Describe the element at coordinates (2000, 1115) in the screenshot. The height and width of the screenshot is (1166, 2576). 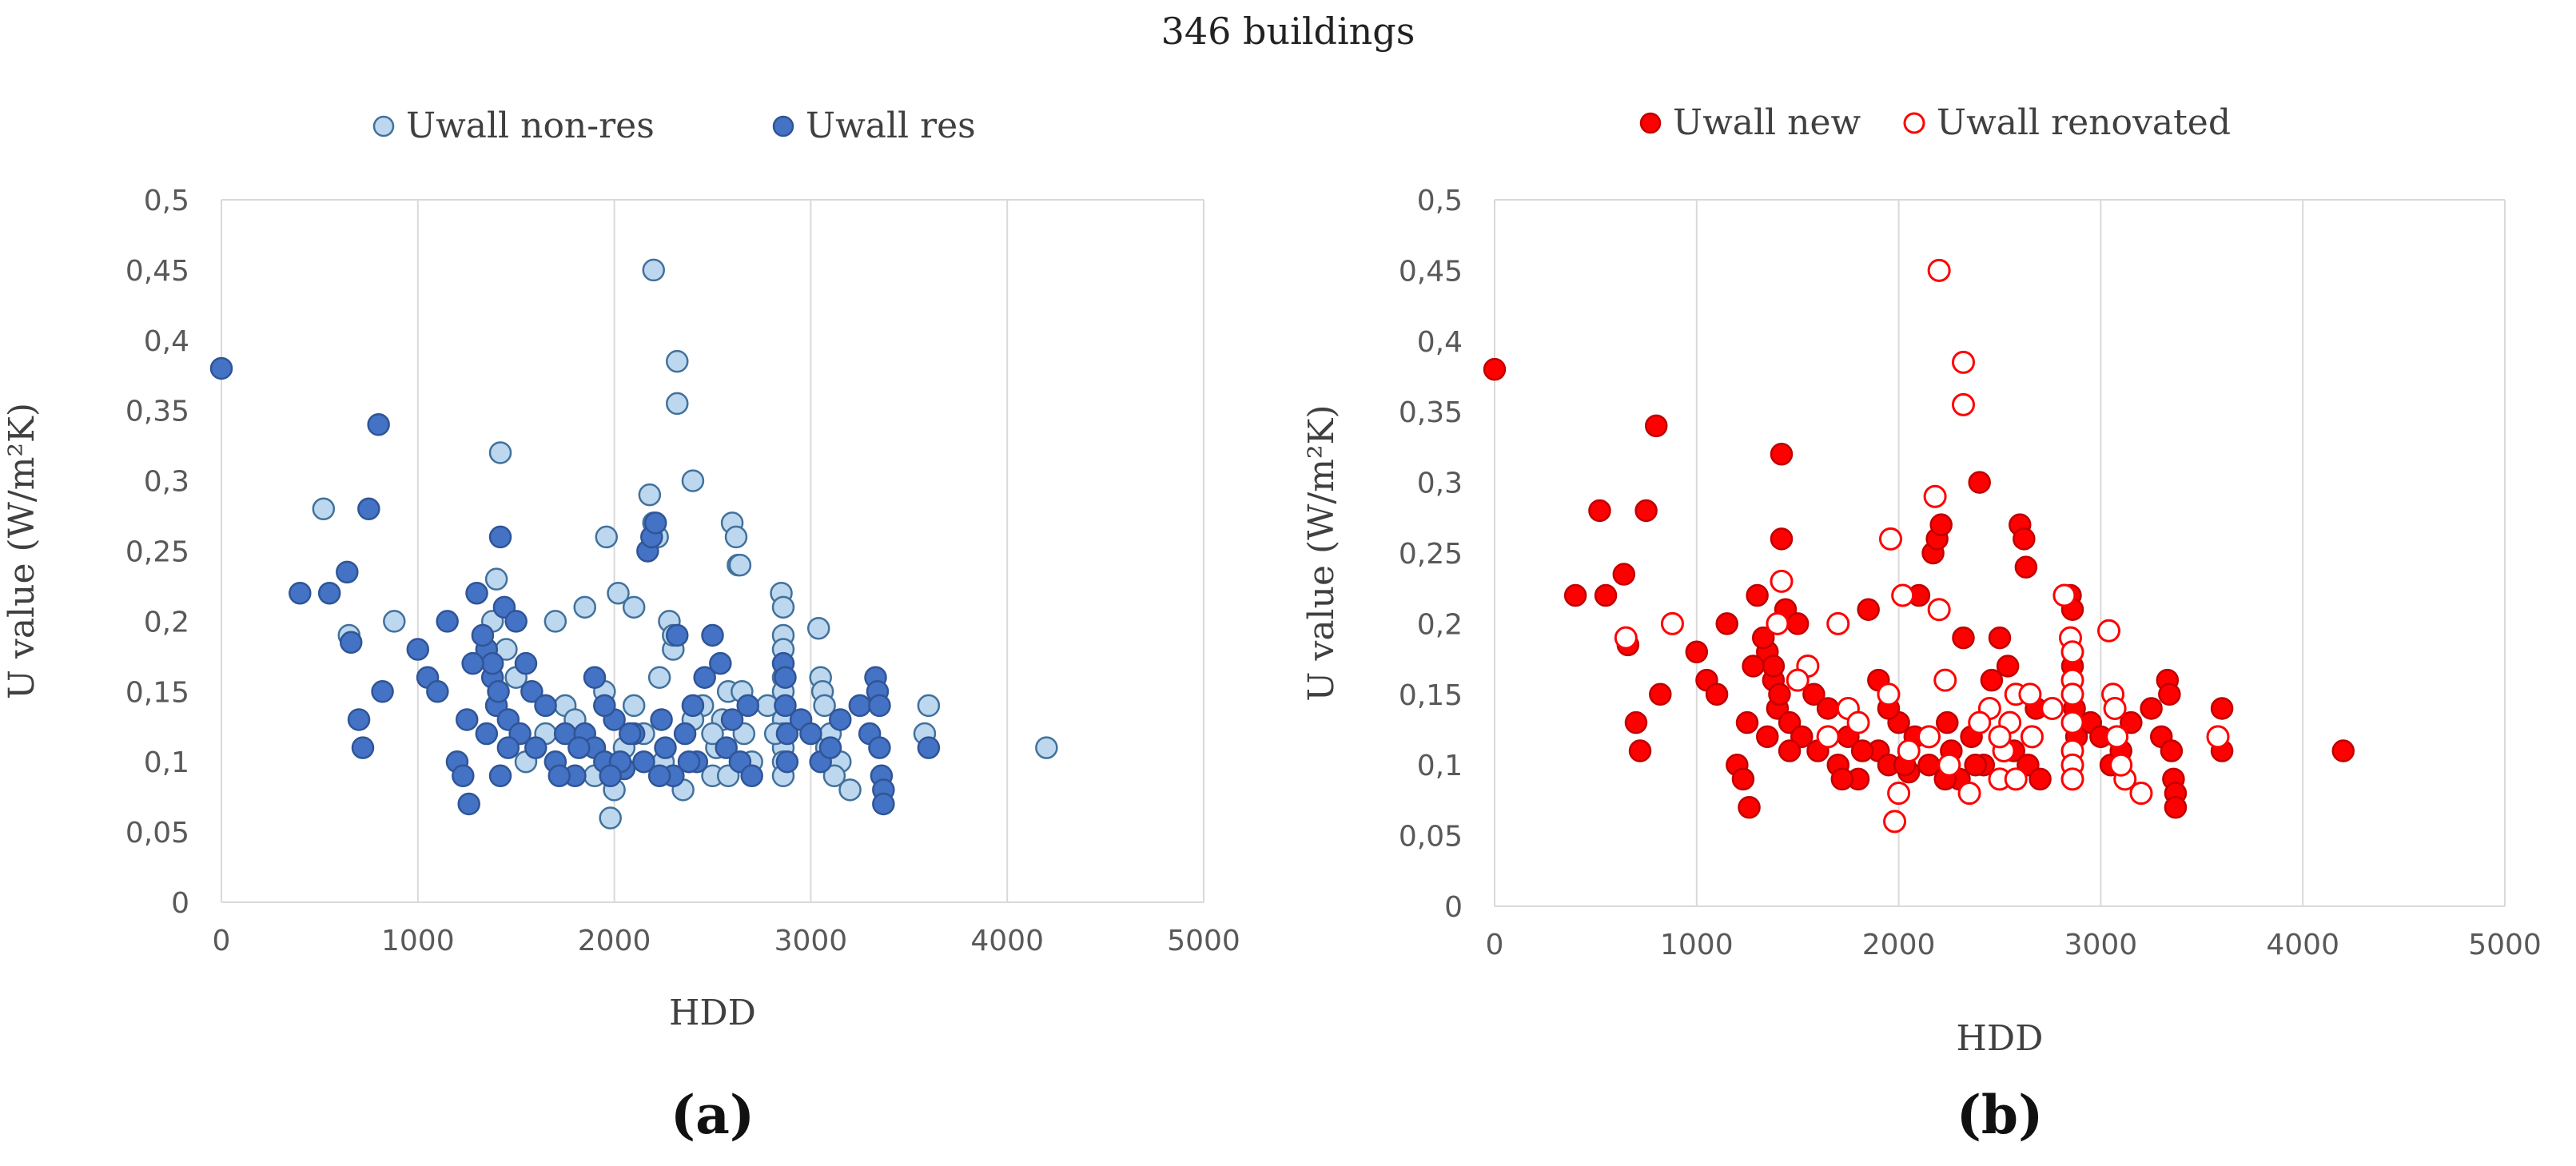
I see `panel-label: (b)` at that location.